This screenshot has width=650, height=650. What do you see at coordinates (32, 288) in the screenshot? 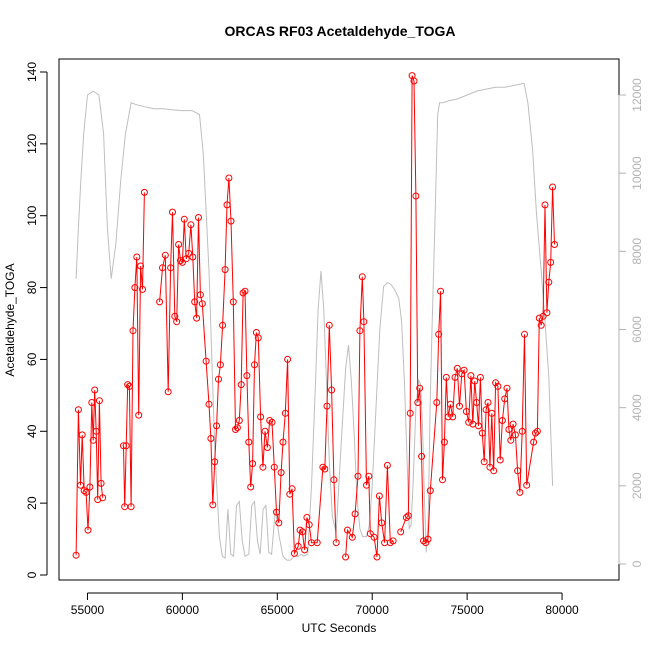
I see `y-tick-label-left: 80` at bounding box center [32, 288].